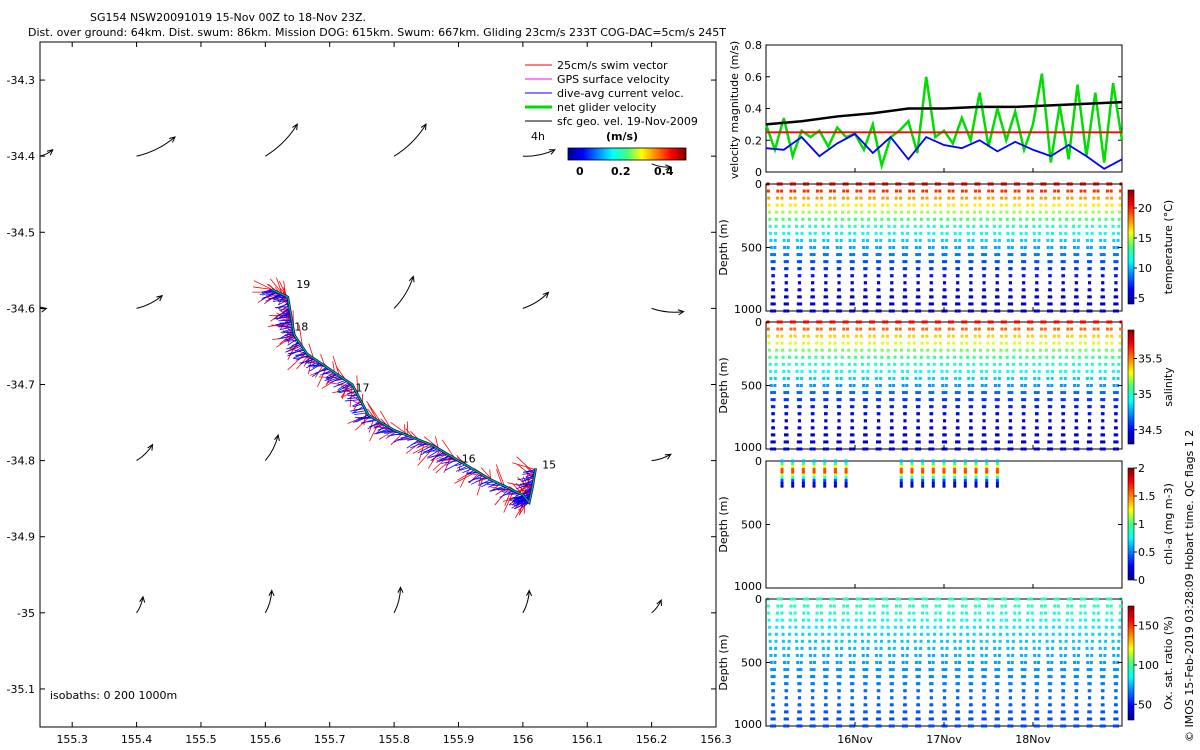 This screenshot has height=750, width=1200. I want to click on map-colorbar, so click(627, 154).